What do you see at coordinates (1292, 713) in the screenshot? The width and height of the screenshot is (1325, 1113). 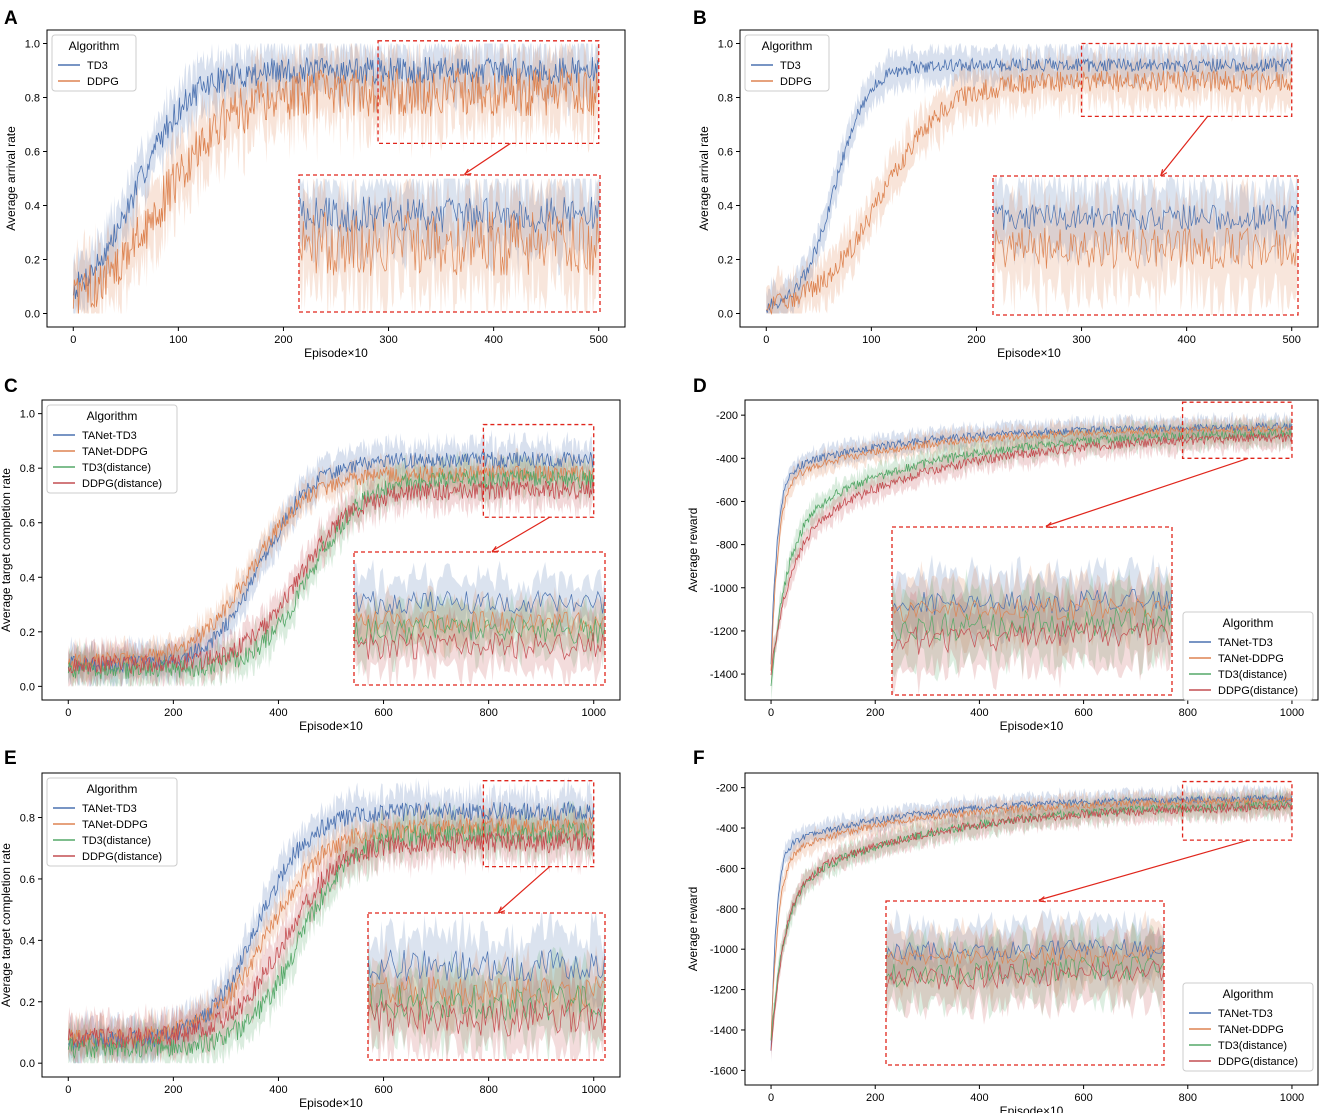 I see `x-tick-label: 1000` at bounding box center [1292, 713].